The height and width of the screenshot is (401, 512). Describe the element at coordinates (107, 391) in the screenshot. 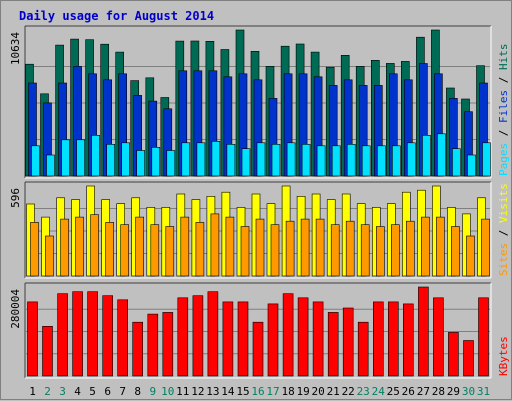

I see `day-label-6: 6` at that location.